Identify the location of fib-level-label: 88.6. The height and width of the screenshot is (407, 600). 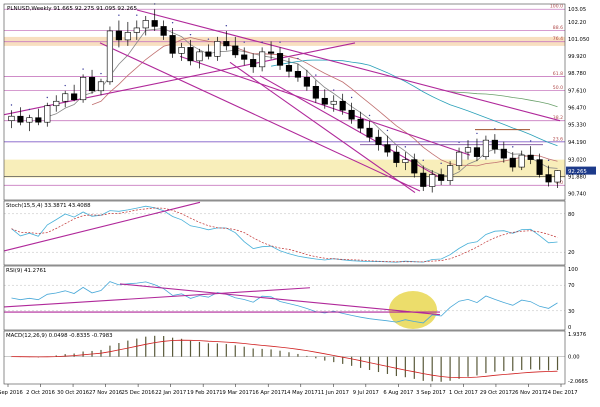
(558, 28).